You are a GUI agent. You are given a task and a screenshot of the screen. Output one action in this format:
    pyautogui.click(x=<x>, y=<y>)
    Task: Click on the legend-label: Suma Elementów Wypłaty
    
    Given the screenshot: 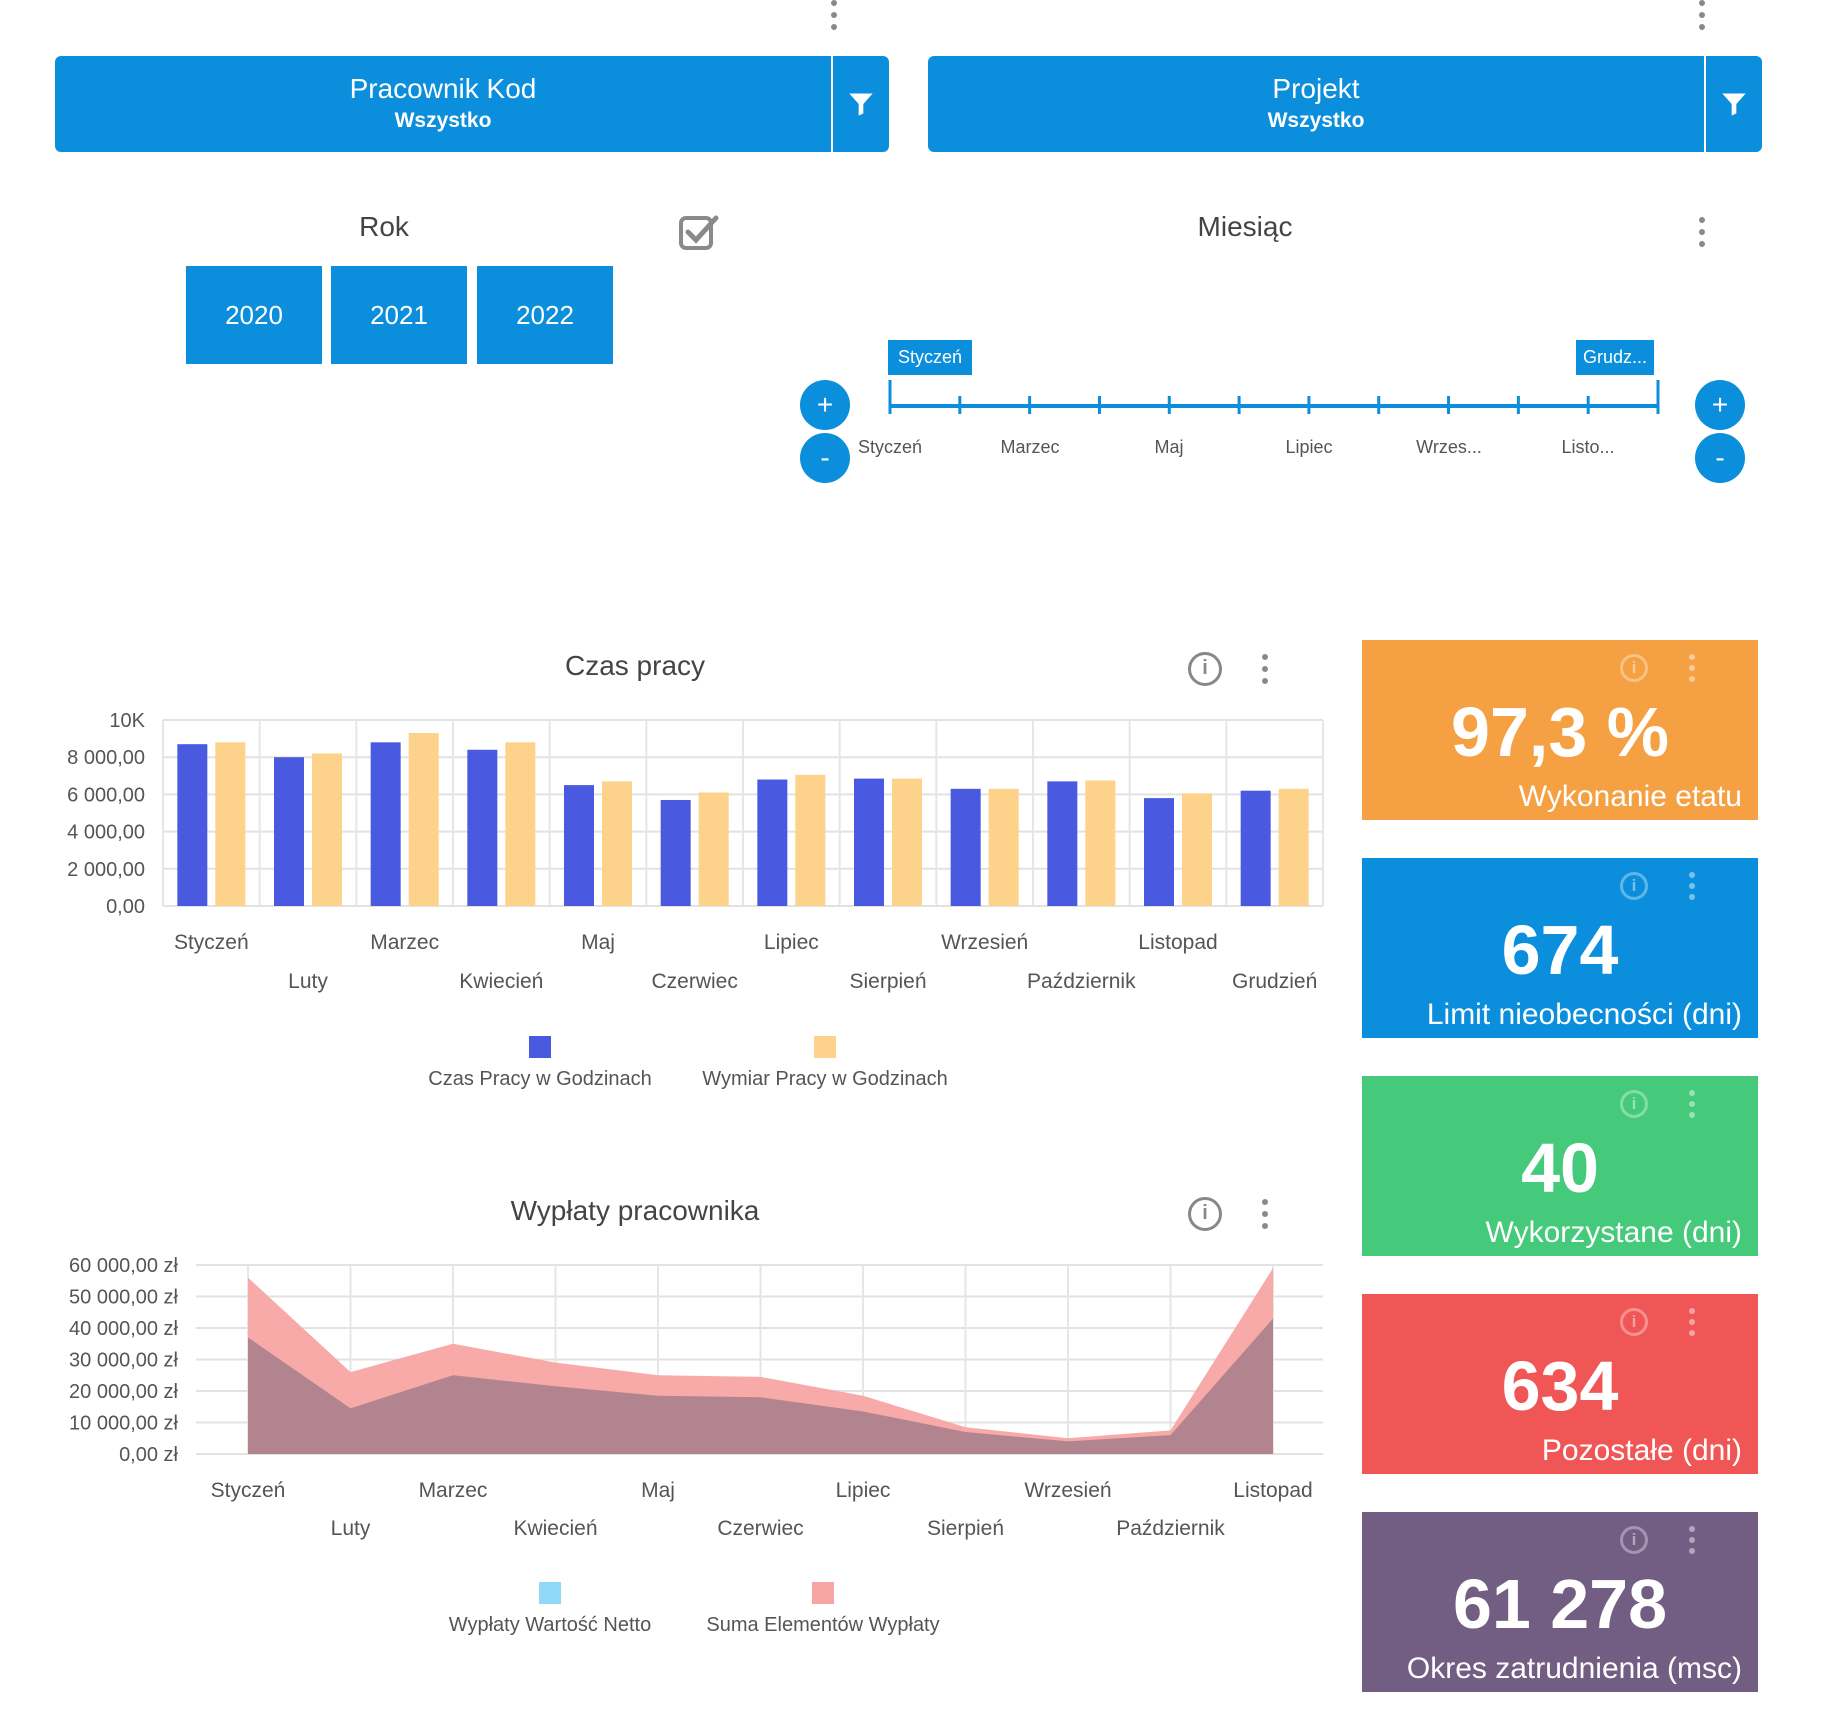 What is the action you would take?
    pyautogui.click(x=823, y=1625)
    